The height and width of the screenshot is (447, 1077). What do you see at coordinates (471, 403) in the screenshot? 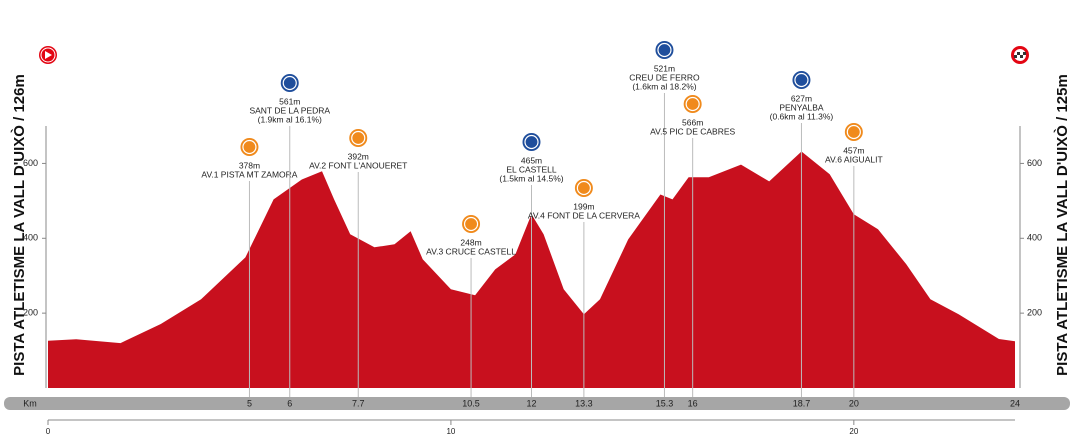
I see `km-tick-label: 10.5` at bounding box center [471, 403].